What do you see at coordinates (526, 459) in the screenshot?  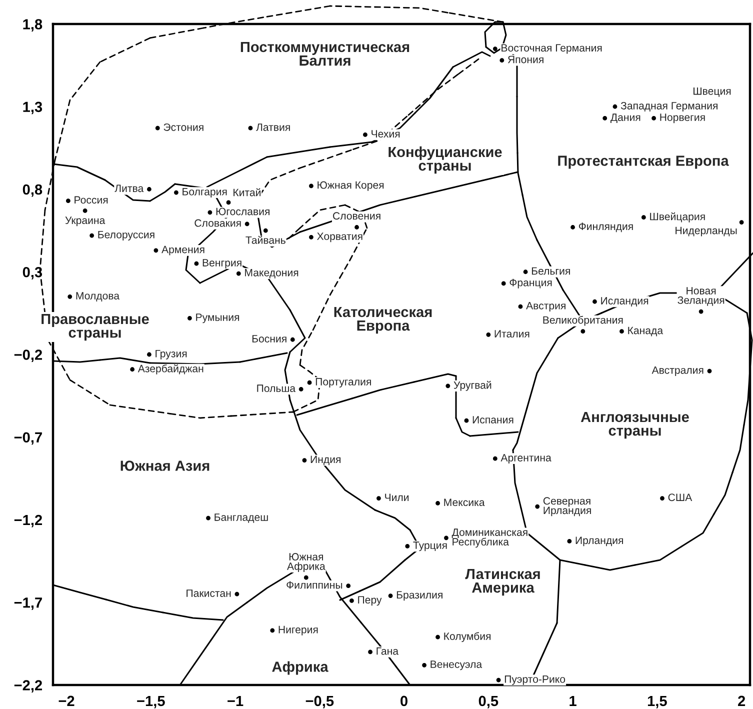 I see `data-label: Аргентина` at bounding box center [526, 459].